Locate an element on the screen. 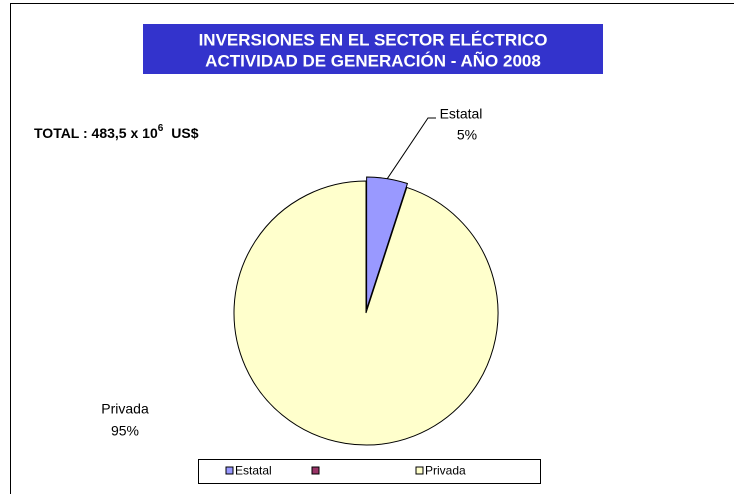 The height and width of the screenshot is (494, 734). slice-label: Estatal is located at coordinates (461, 114).